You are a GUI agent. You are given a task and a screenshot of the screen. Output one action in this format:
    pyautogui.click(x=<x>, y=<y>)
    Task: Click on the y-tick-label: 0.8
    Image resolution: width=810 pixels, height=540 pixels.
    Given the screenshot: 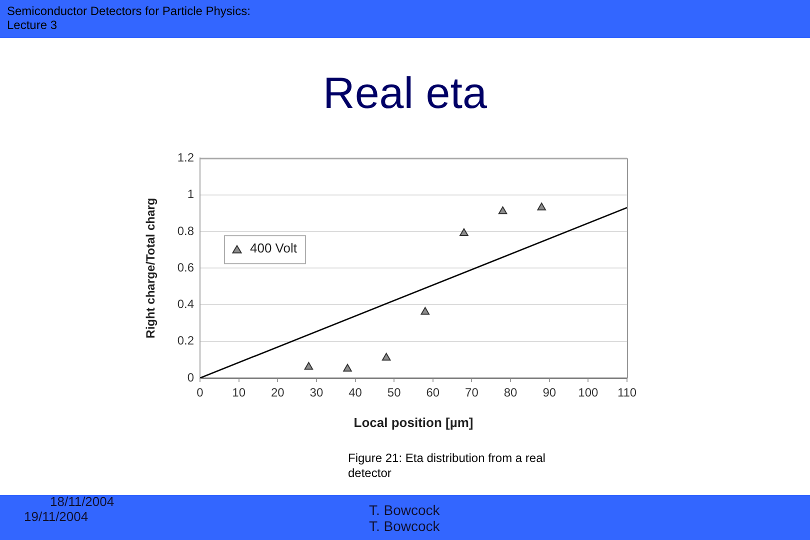 What is the action you would take?
    pyautogui.click(x=185, y=231)
    